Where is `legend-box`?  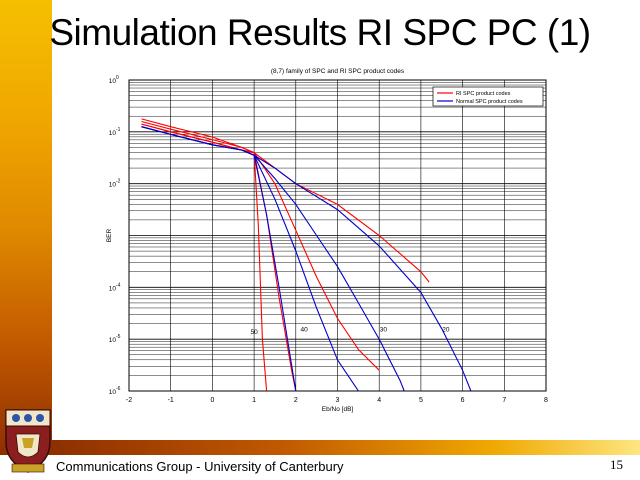
legend-box is located at coordinates (488, 96).